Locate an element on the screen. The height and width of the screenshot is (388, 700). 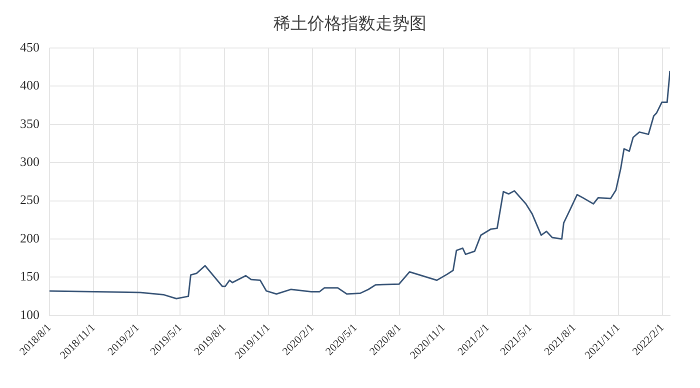
y-tick-label: 200 is located at coordinates (30, 238).